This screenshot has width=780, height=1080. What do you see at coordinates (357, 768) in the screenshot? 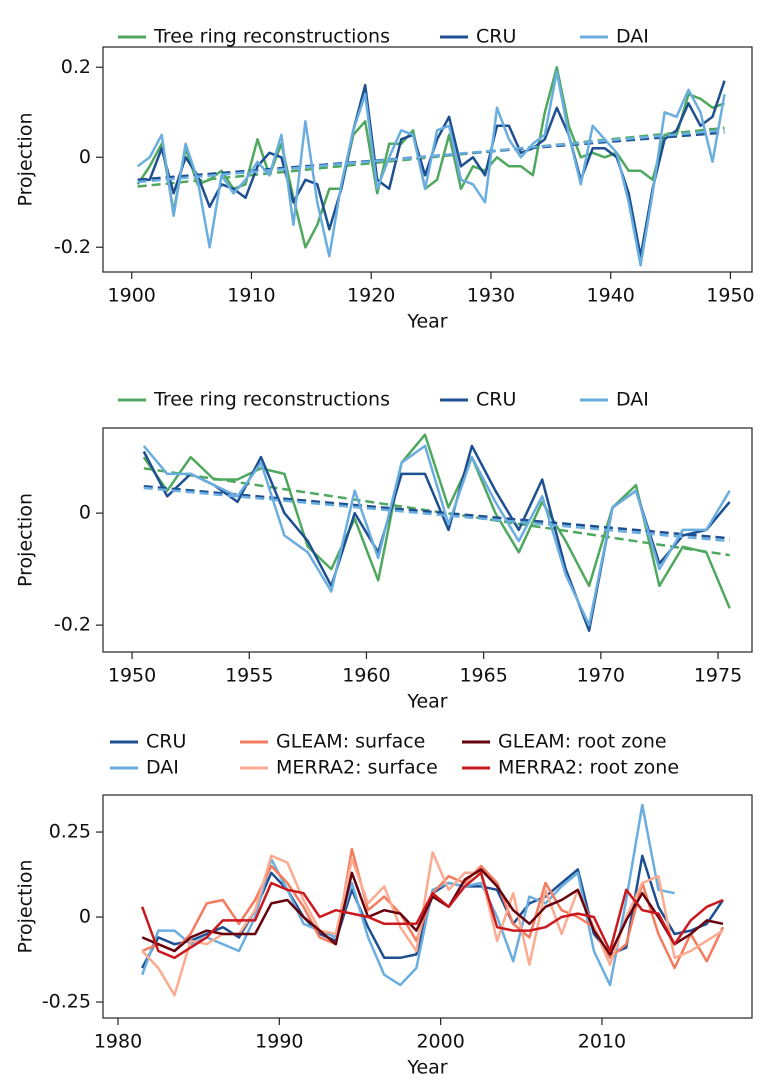
I see `legend-label: MERRA2: surface` at bounding box center [357, 768].